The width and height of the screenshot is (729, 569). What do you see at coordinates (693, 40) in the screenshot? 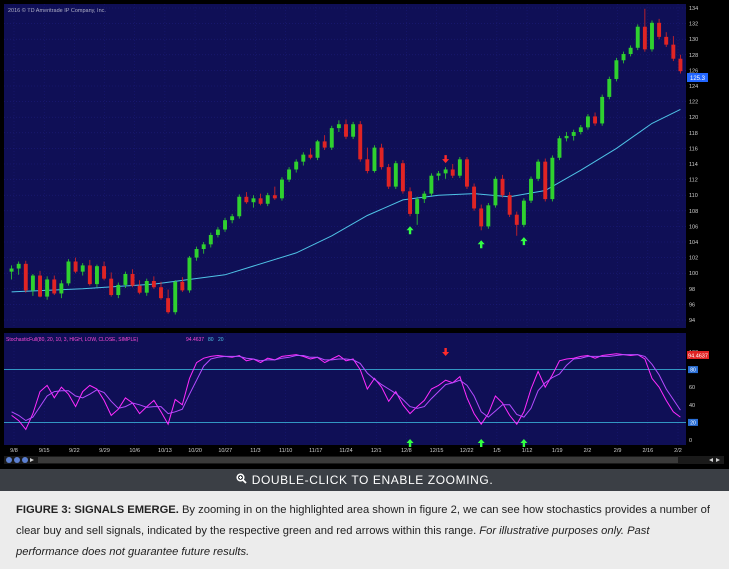
I see `price-tick-label: 130` at bounding box center [693, 40].